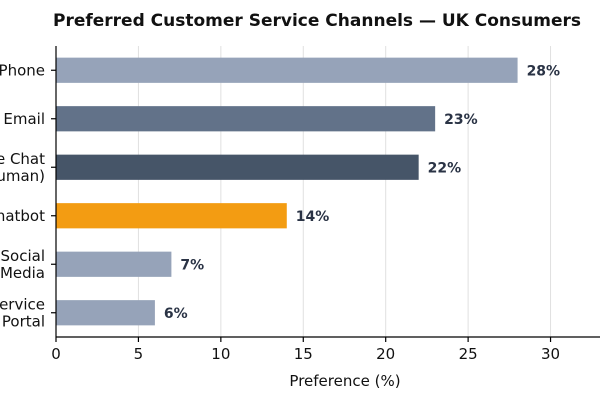  Describe the element at coordinates (344, 381) in the screenshot. I see `x-axis-label: Preference (%)` at that location.